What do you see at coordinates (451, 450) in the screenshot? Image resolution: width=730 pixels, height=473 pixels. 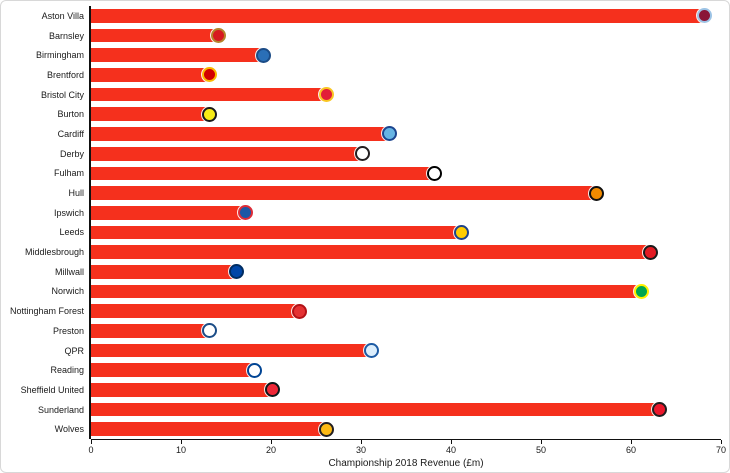 I see `x-tick-label: 40` at bounding box center [451, 450].